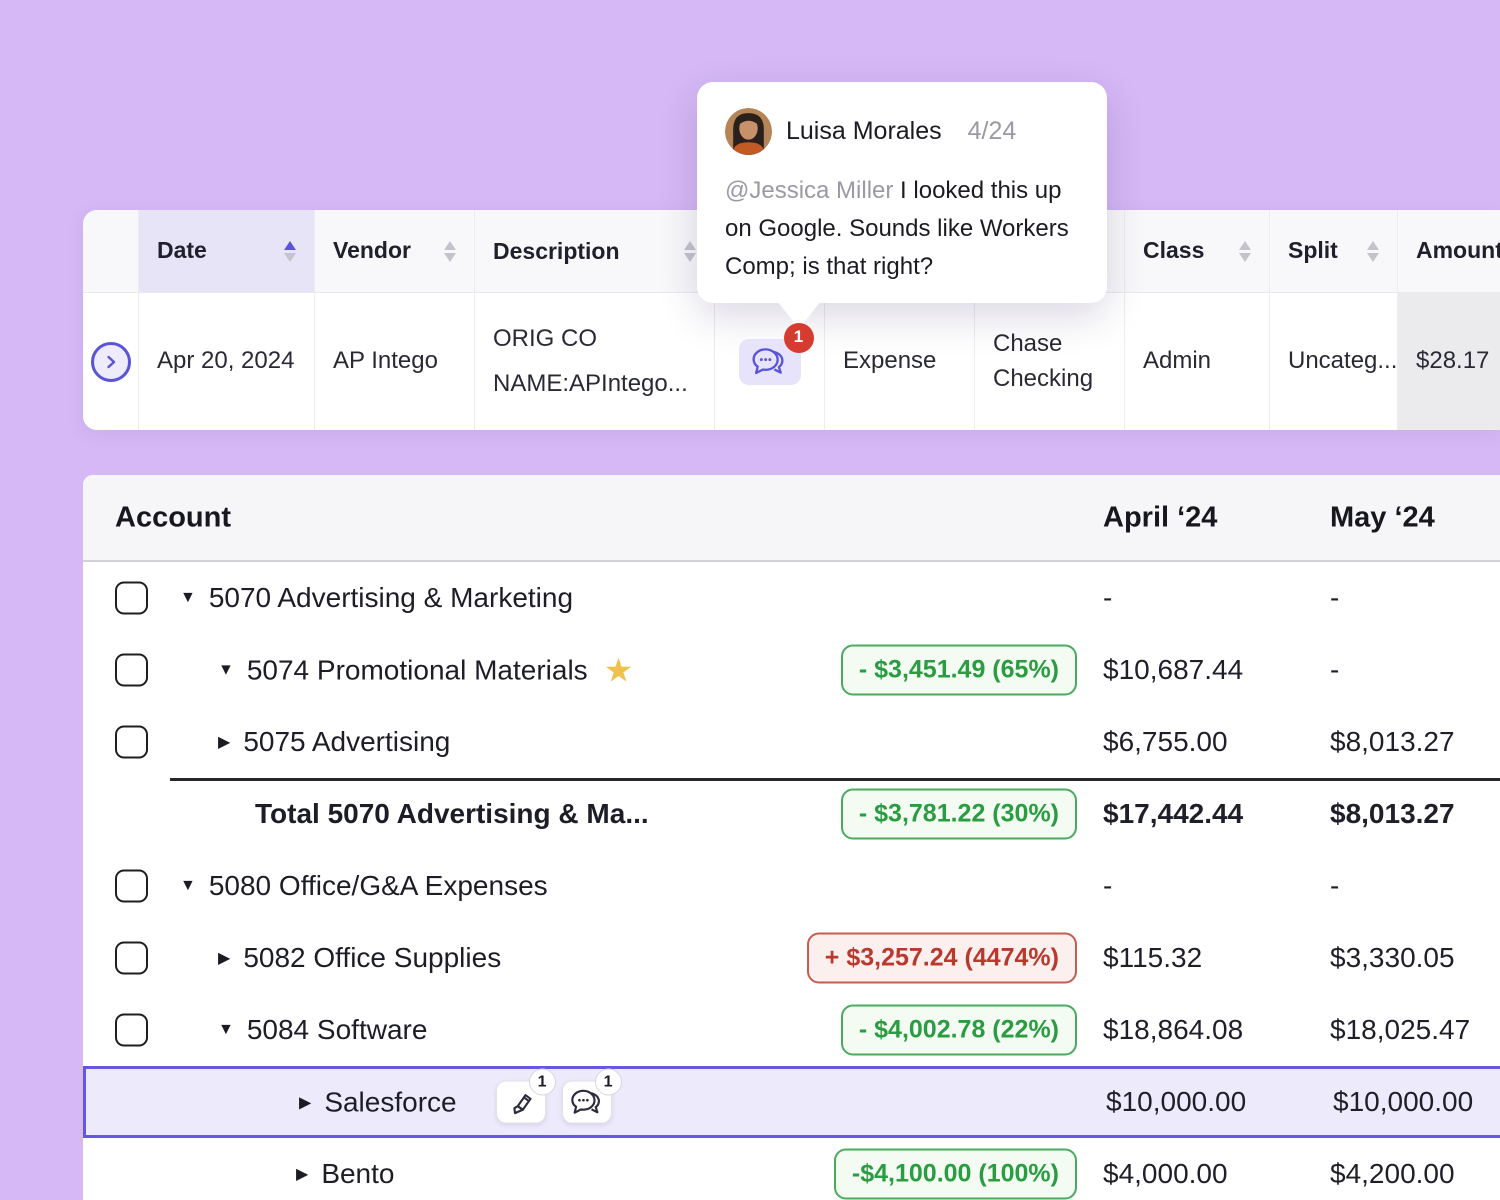 This screenshot has width=1500, height=1200. What do you see at coordinates (1173, 669) in the screenshot?
I see `april-value: $10,687.44` at bounding box center [1173, 669].